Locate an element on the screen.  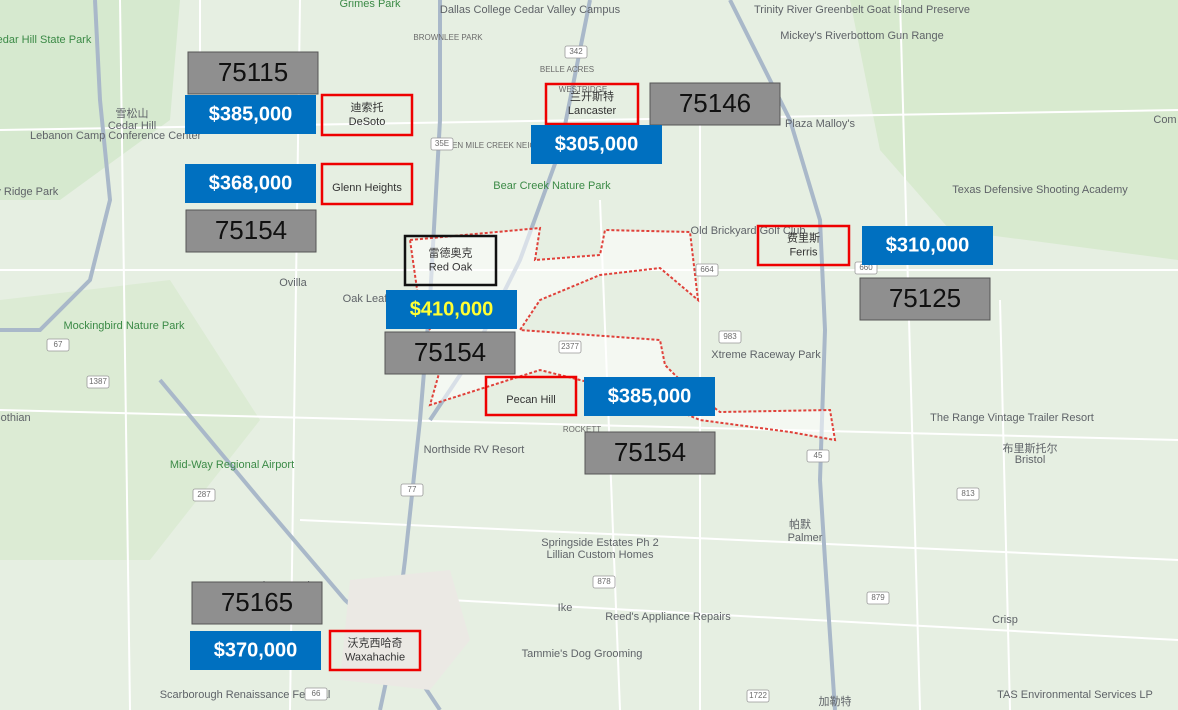
map-label: Mid-Way Regional Airport is located at coordinates (232, 465).